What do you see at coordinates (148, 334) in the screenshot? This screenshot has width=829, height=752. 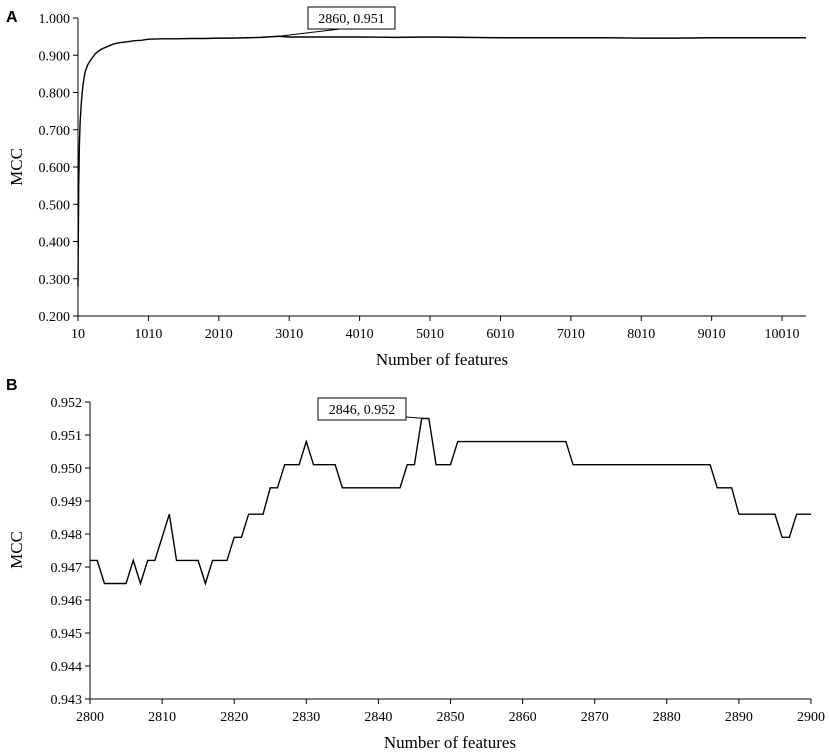 I see `x-tick-label: 1010` at bounding box center [148, 334].